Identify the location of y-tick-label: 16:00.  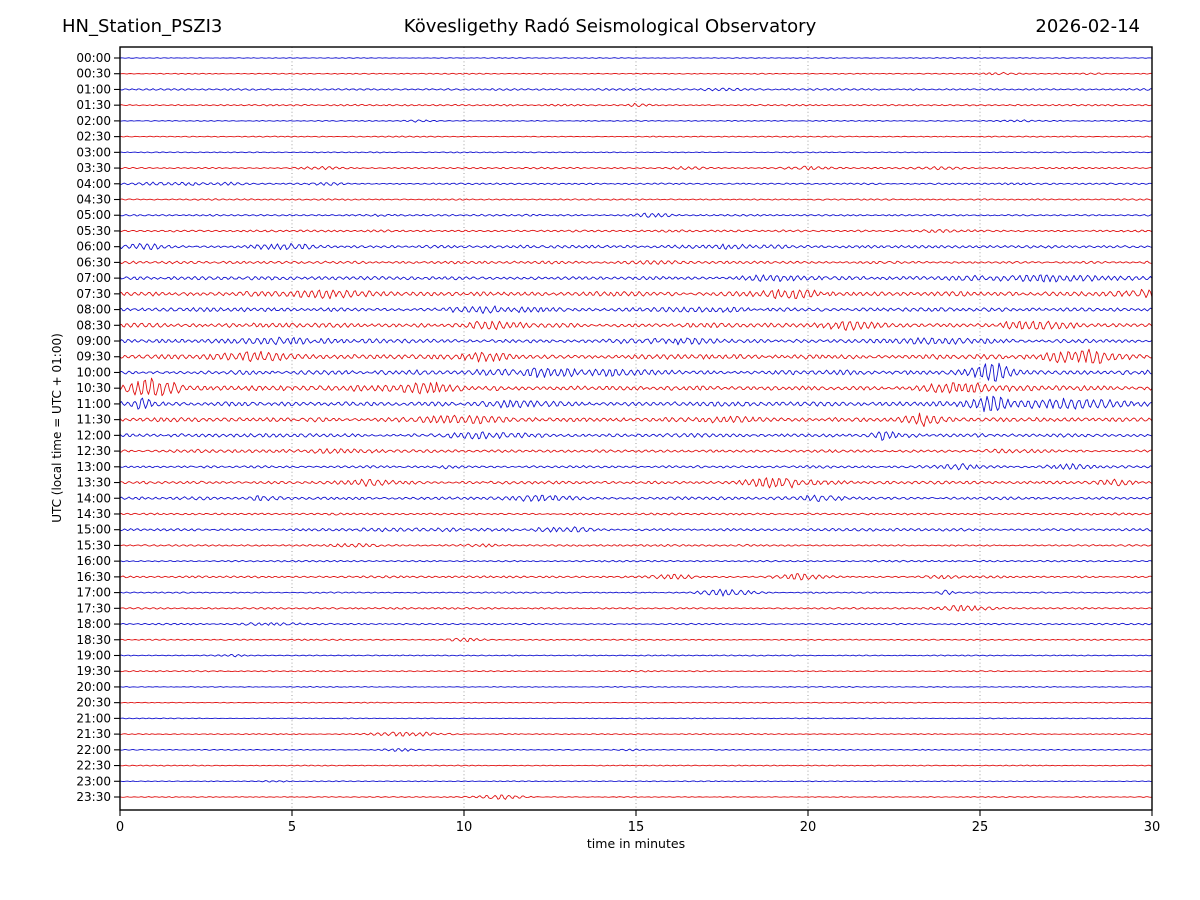
(93, 561).